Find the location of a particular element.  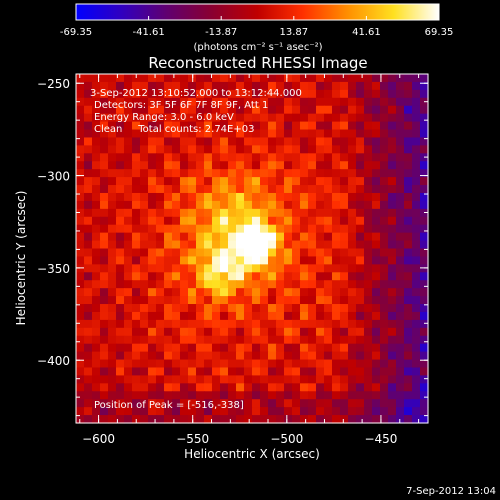

y-tick-label: −350 is located at coordinates (53, 269).